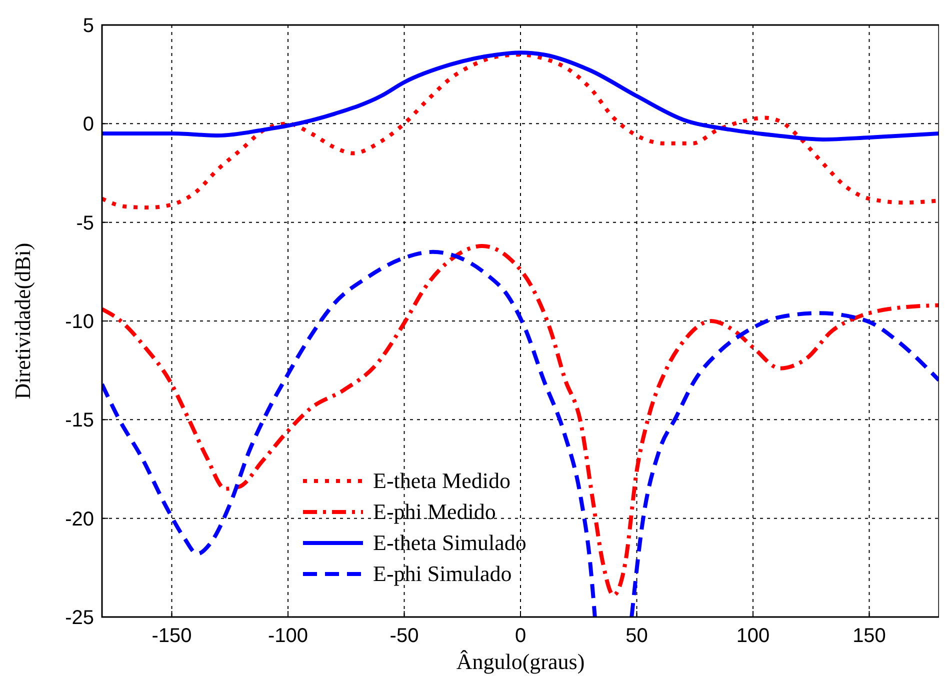 The width and height of the screenshot is (947, 685). Describe the element at coordinates (79, 421) in the screenshot. I see `y-tick-label: -15` at that location.